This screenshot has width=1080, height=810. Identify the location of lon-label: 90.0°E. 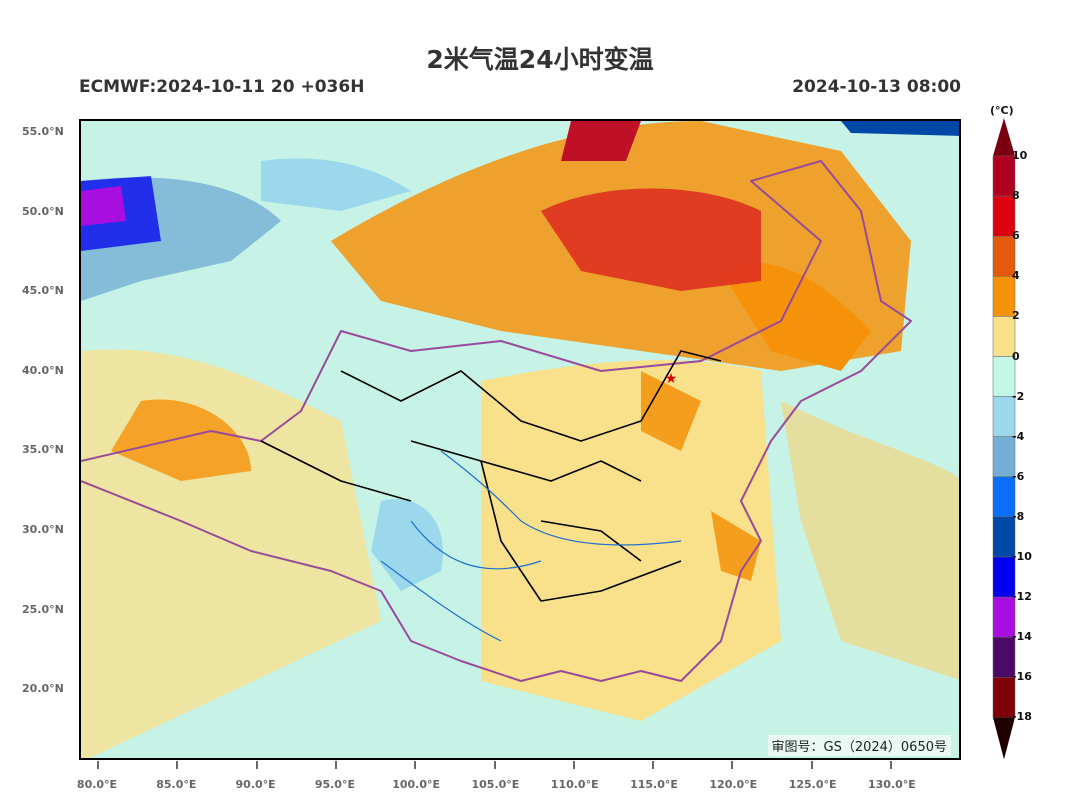
(255, 784).